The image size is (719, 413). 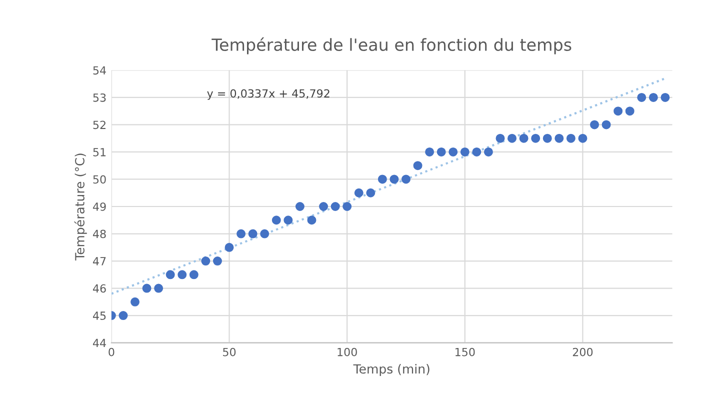 I want to click on chart-title: Température de l'eau en fonction du temps, so click(x=392, y=45).